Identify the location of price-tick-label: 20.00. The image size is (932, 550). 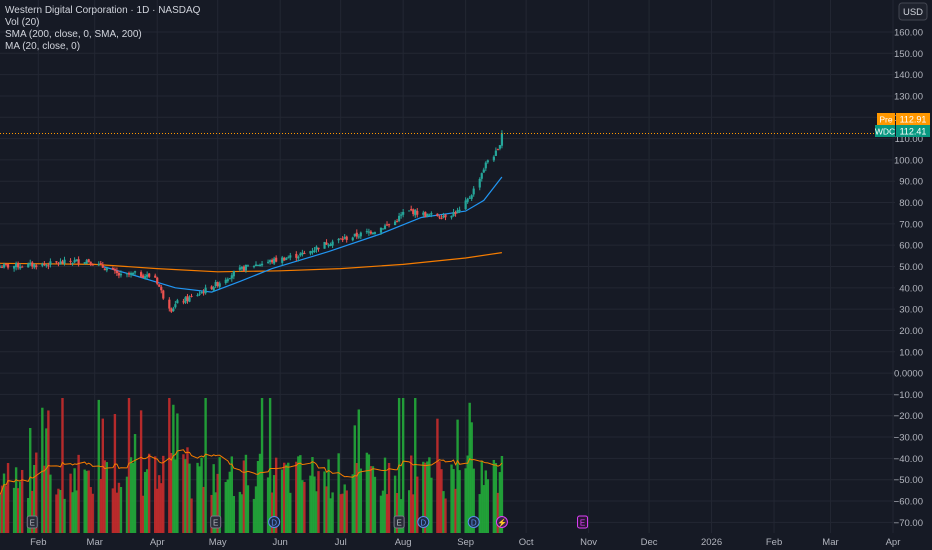
(911, 331).